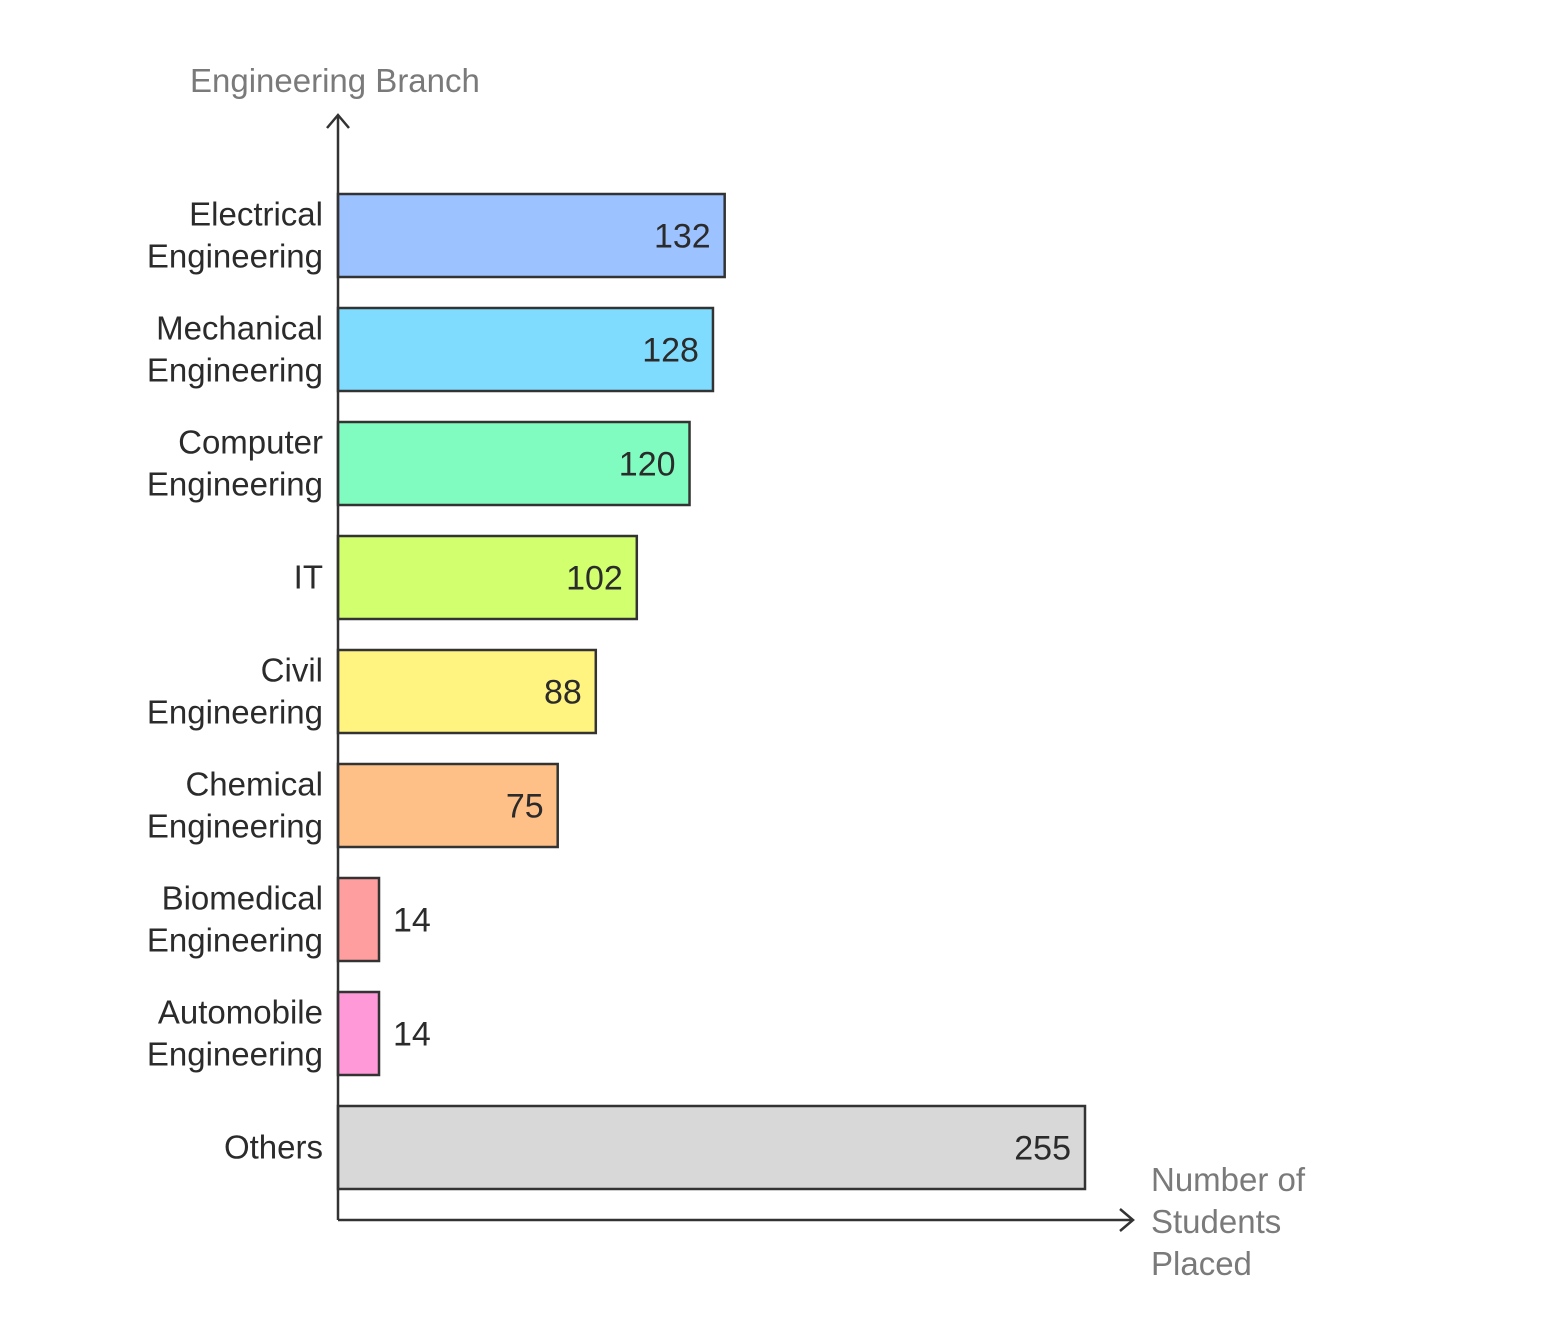 The height and width of the screenshot is (1332, 1566). What do you see at coordinates (239, 328) in the screenshot?
I see `category-label-line: Mechanical` at bounding box center [239, 328].